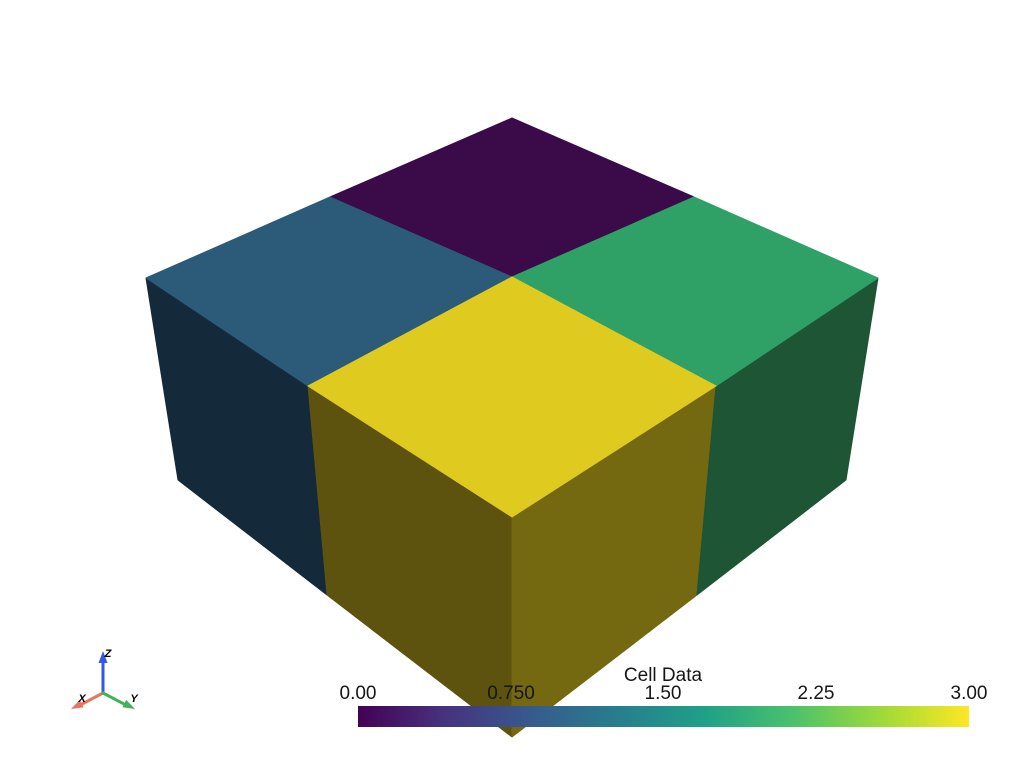 The image size is (1024, 768). What do you see at coordinates (105, 678) in the screenshot?
I see `orientation-axes-widget: X Y Z` at bounding box center [105, 678].